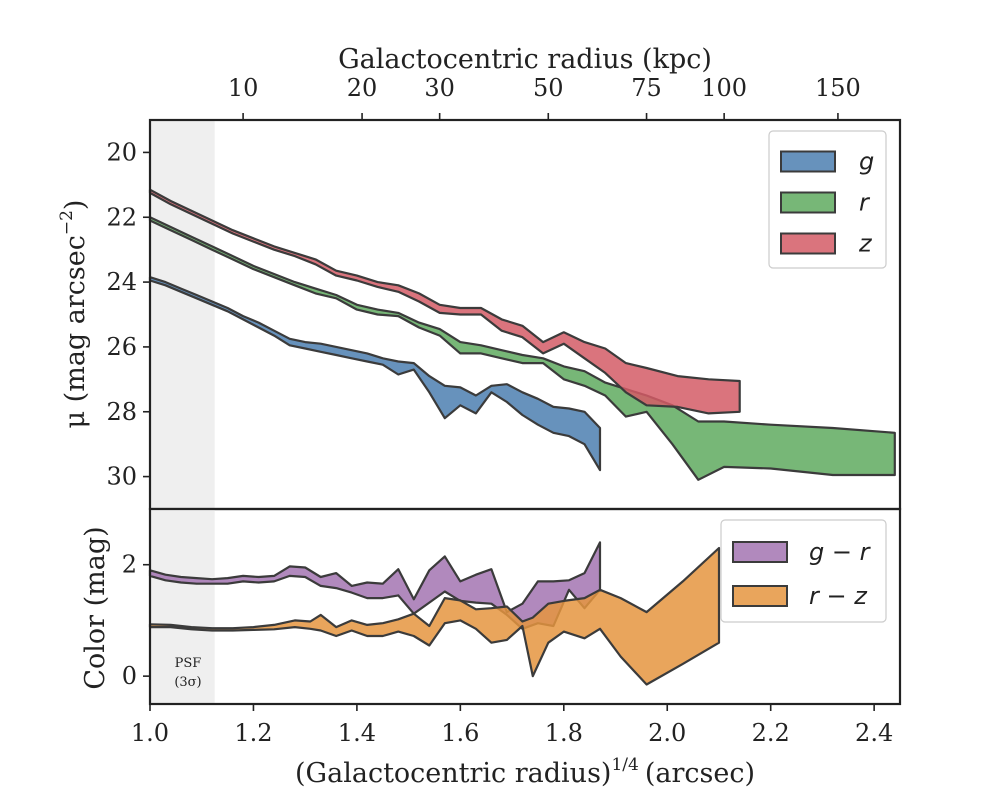 This screenshot has width=1000, height=800. I want to click on y-tick-label: 24, so click(121, 282).